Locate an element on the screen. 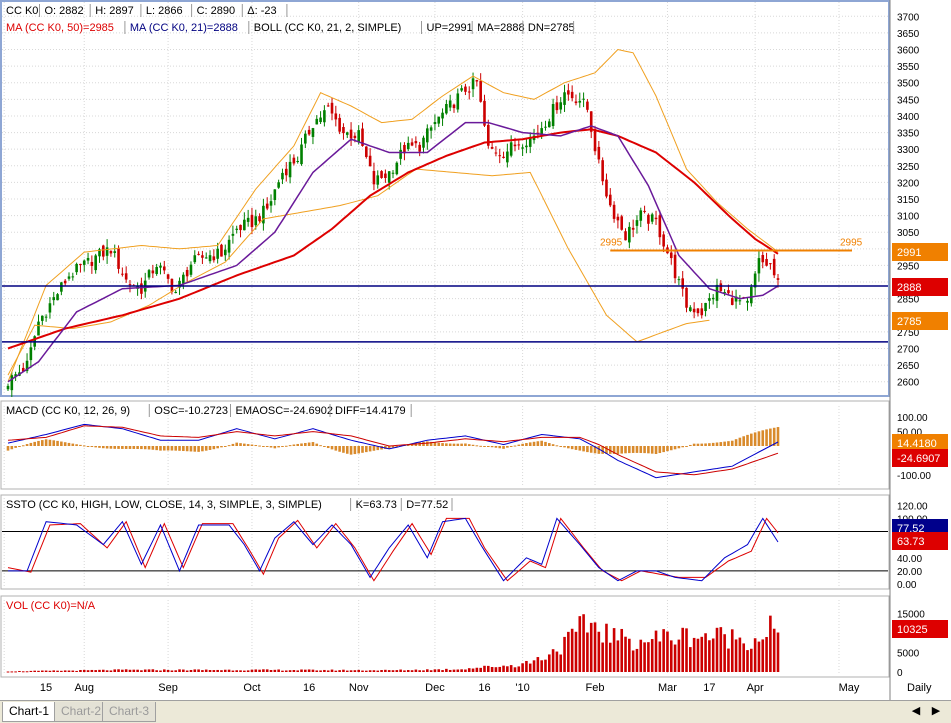 Image resolution: width=951 pixels, height=723 pixels. price-tick-label: 3300 is located at coordinates (908, 150).